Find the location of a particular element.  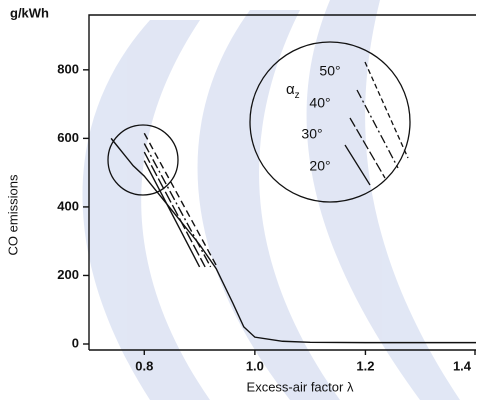

series-label: 50° is located at coordinates (329, 71).